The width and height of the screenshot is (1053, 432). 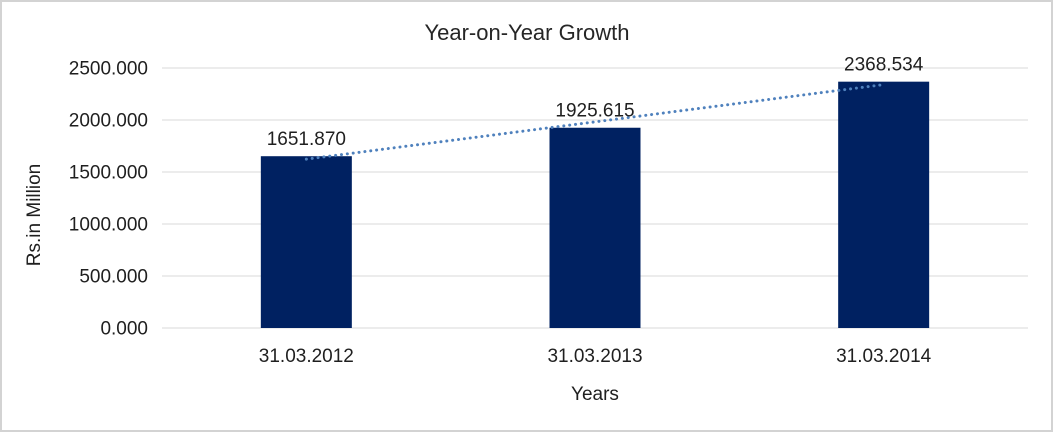 I want to click on y-tick-label: 0.000, so click(x=124, y=329).